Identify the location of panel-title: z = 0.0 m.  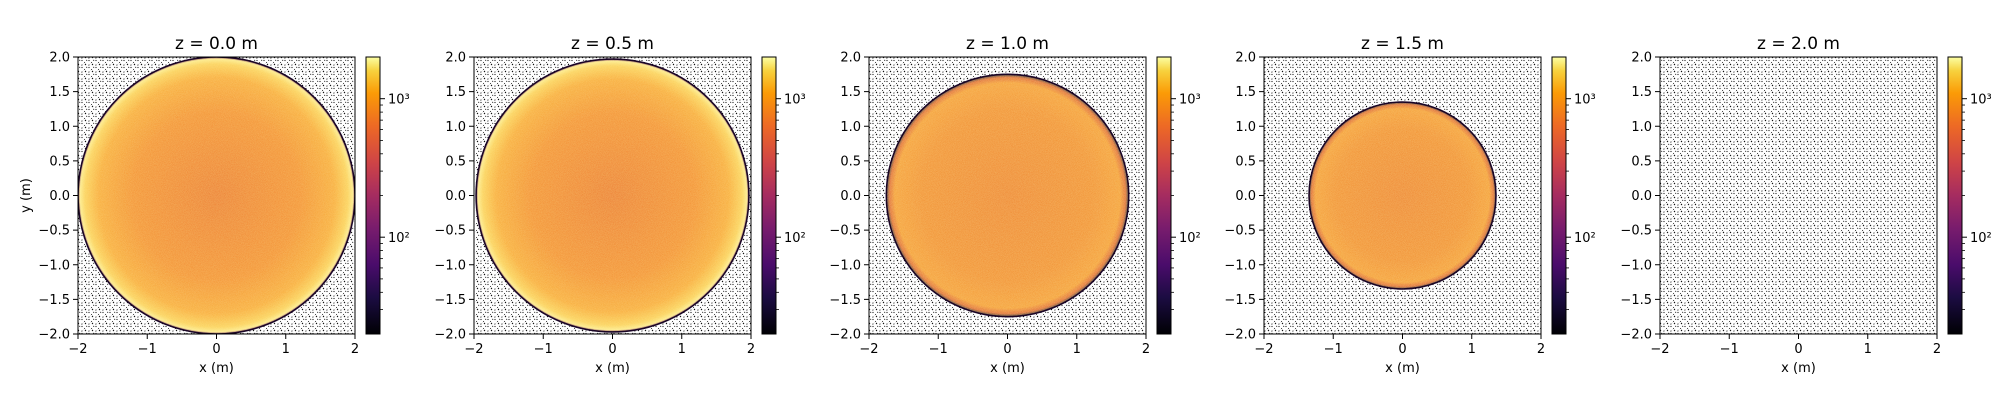
(216, 44).